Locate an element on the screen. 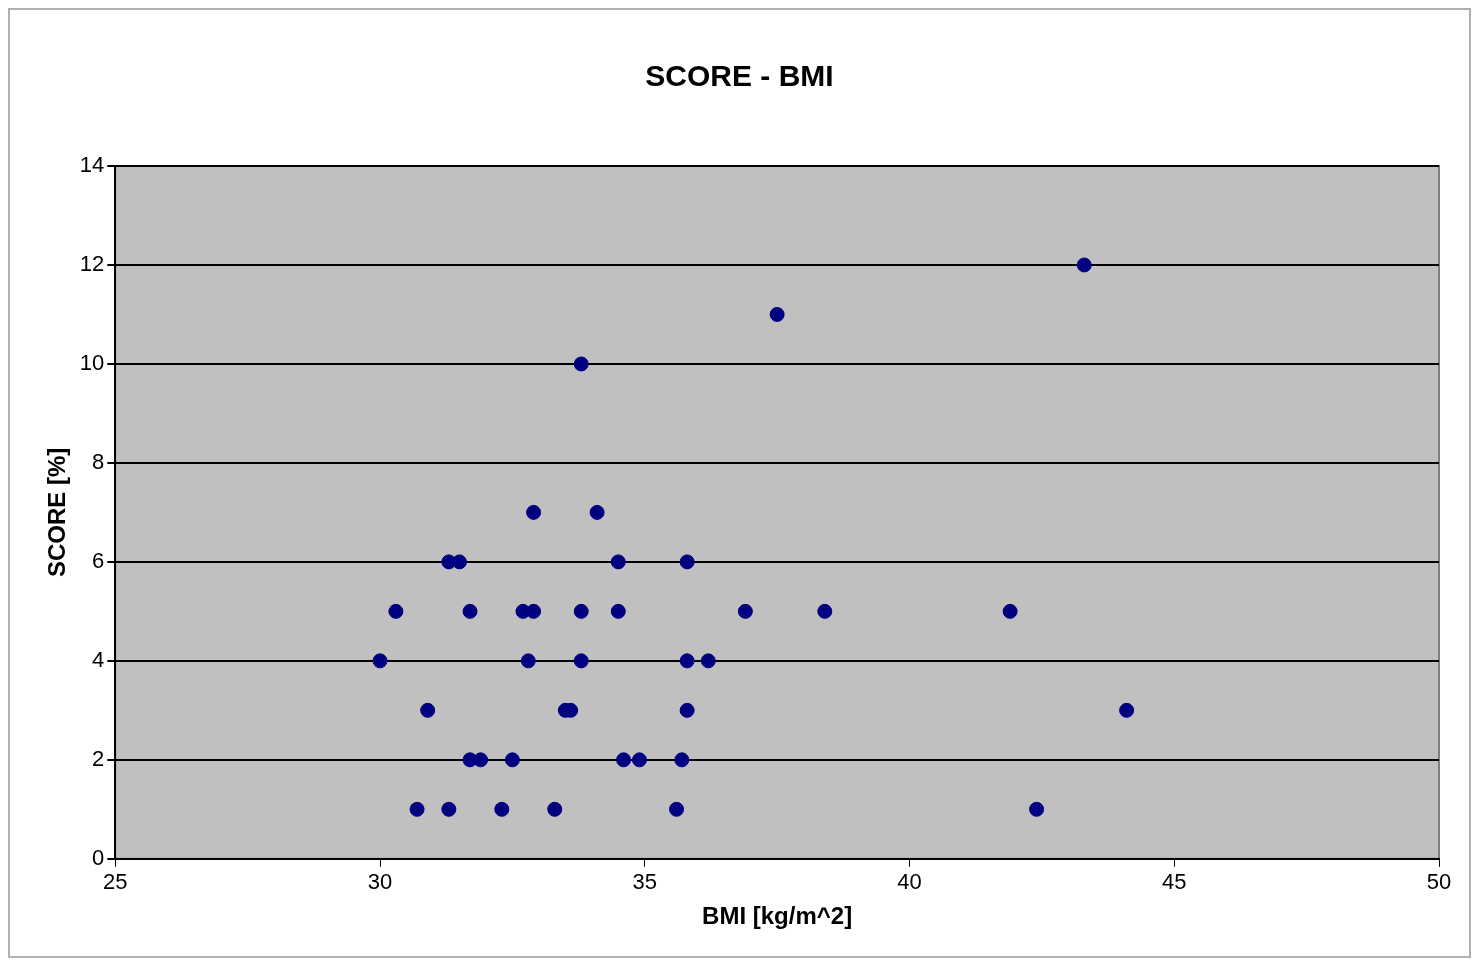 The image size is (1483, 970). chart-title: SCORE - BMI is located at coordinates (739, 76).